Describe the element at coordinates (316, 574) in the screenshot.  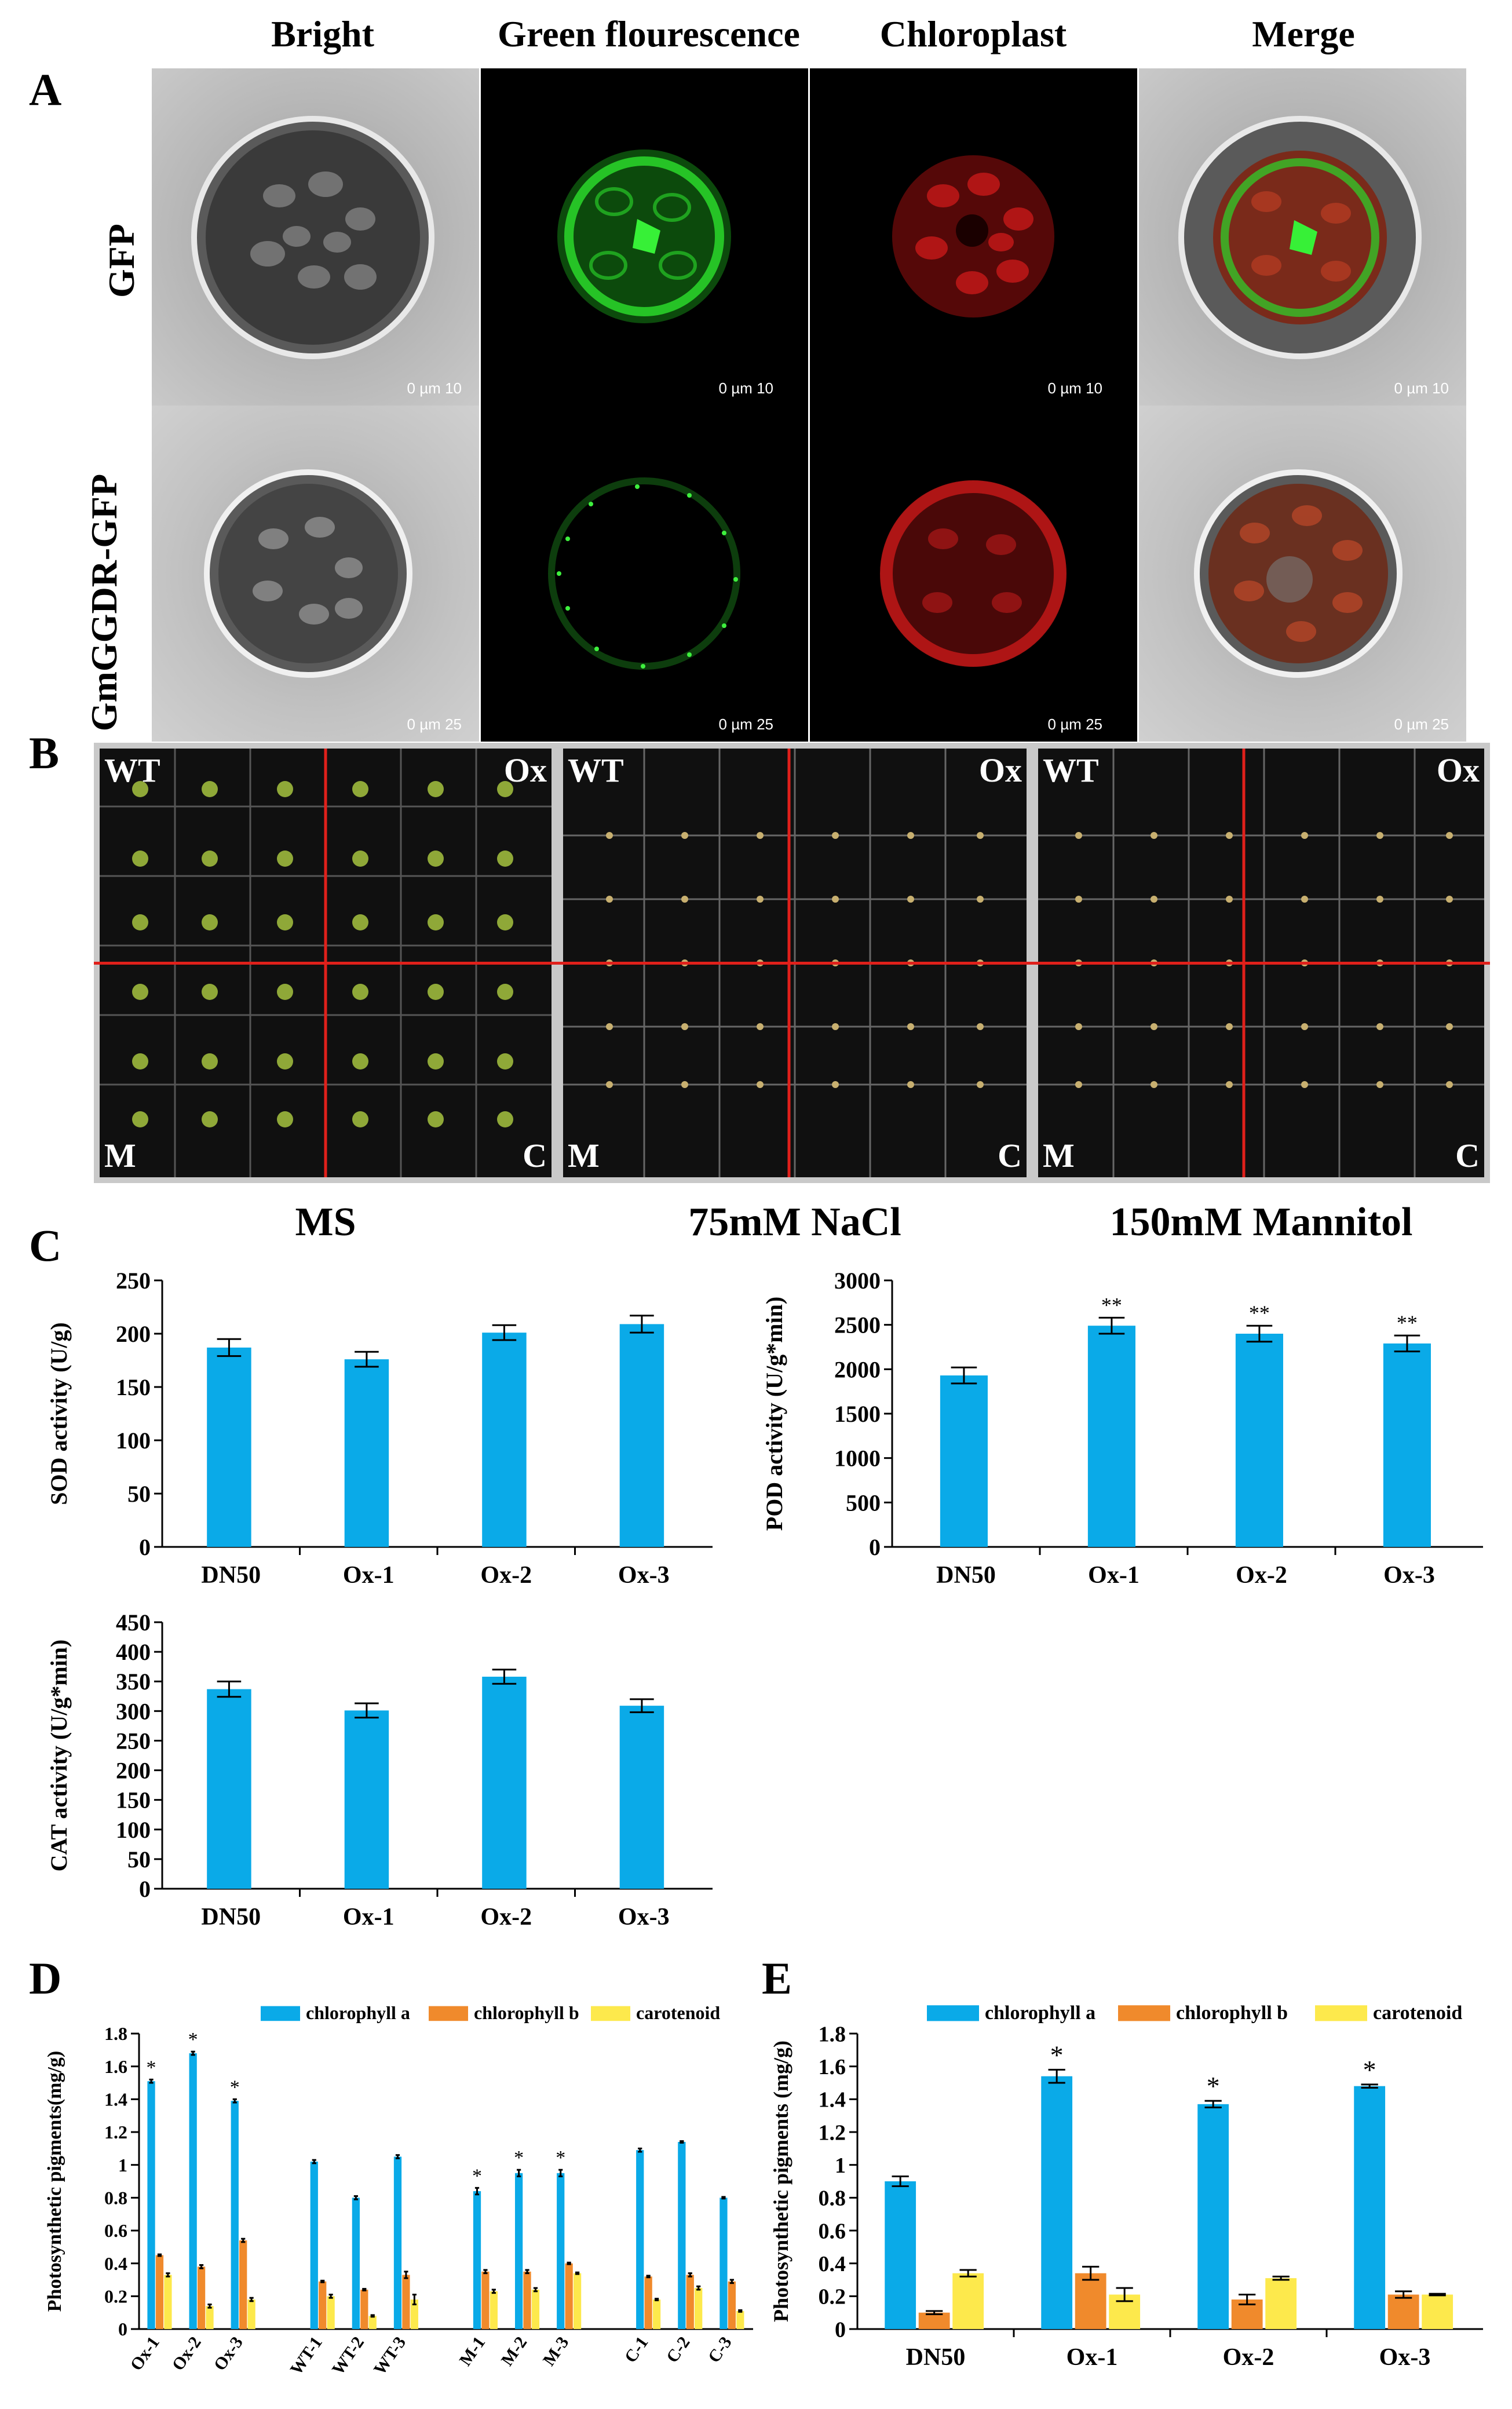
I see `micrograph-gmggdr-bright: 0 µm 25` at that location.